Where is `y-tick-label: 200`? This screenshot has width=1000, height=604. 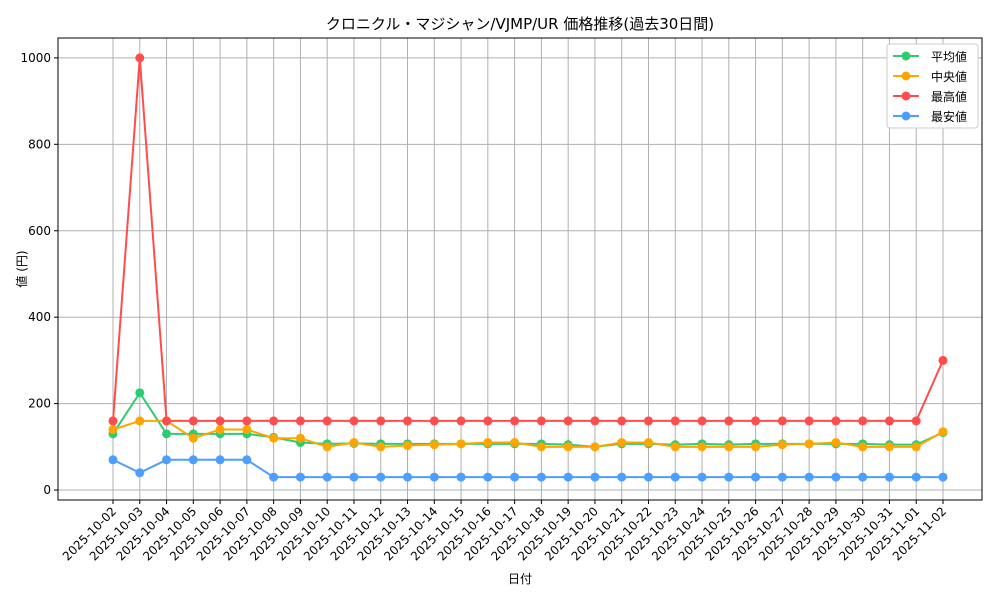
y-tick-label: 200 is located at coordinates (39, 404).